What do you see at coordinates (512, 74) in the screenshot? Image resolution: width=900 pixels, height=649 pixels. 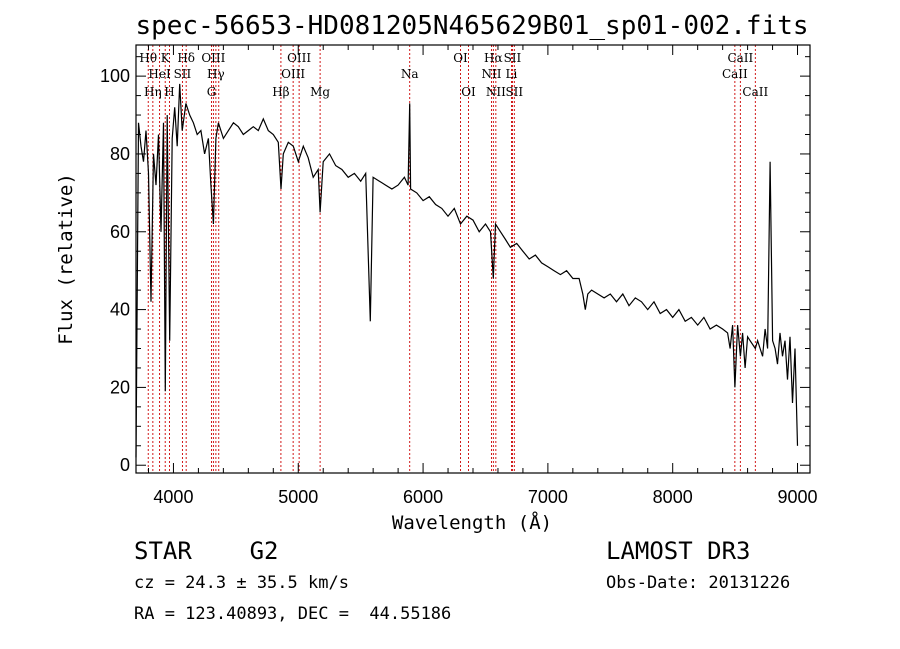 I see `line-label-Li: Li` at bounding box center [512, 74].